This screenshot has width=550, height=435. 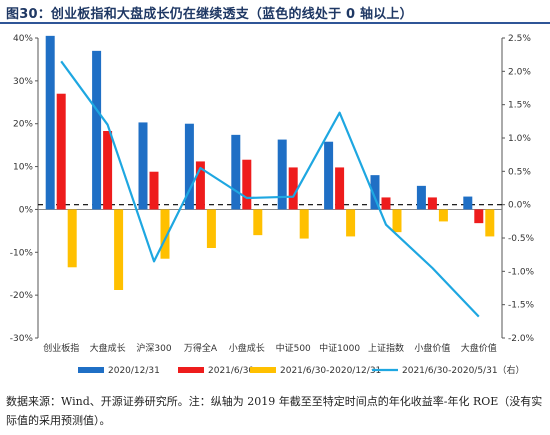 I want to click on right-tick-label: -1.0%, so click(x=521, y=272).